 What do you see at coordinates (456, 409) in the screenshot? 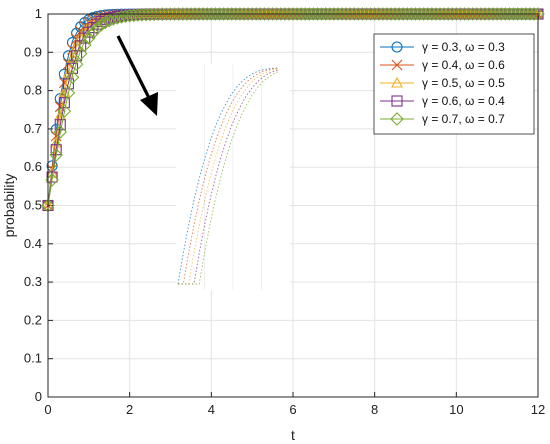
I see `x-tick-label: 10` at bounding box center [456, 409].